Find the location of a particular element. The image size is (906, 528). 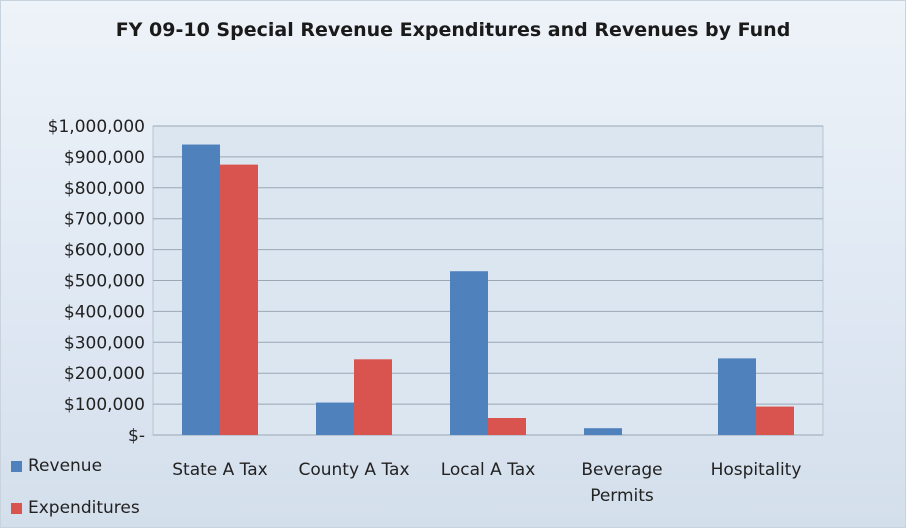

x-tick-label: State A Tax is located at coordinates (219, 470).